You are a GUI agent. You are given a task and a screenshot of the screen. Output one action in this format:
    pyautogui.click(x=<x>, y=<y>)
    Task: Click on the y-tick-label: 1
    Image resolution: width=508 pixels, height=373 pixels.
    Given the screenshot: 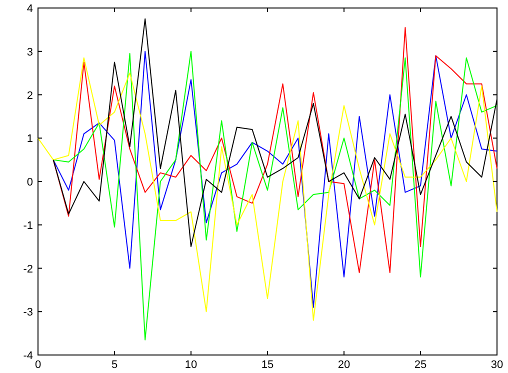 What is the action you would take?
    pyautogui.click(x=29, y=139)
    